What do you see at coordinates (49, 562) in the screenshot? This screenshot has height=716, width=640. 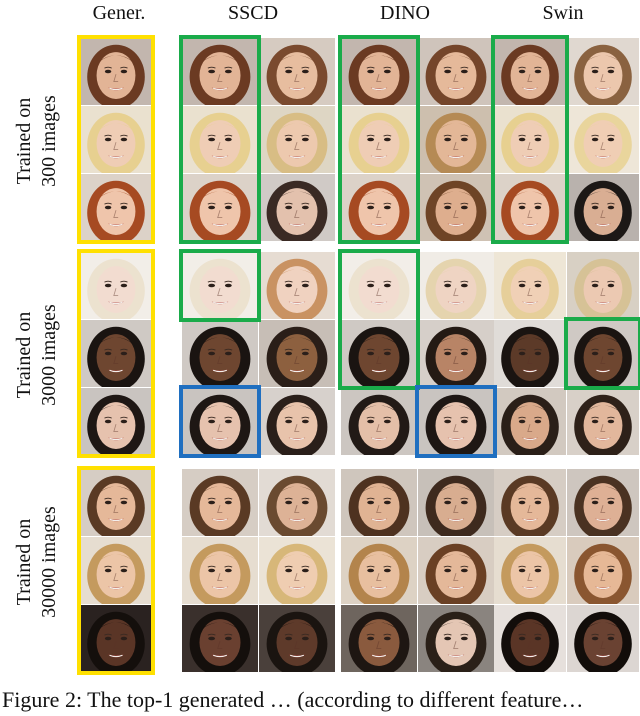 I see `row-label-line2: 30000 images` at bounding box center [49, 562].